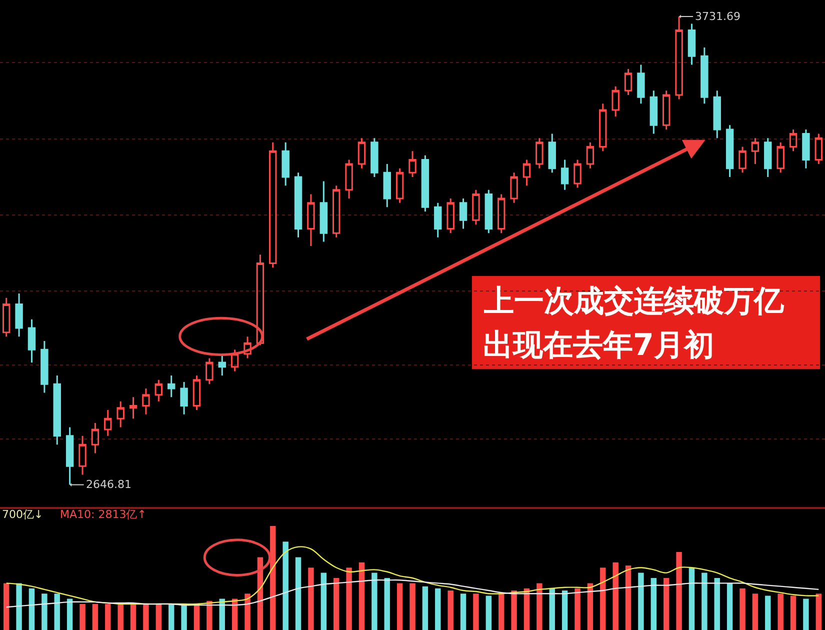  What do you see at coordinates (717, 16) in the screenshot?
I see `annotation: 3731.69` at bounding box center [717, 16].